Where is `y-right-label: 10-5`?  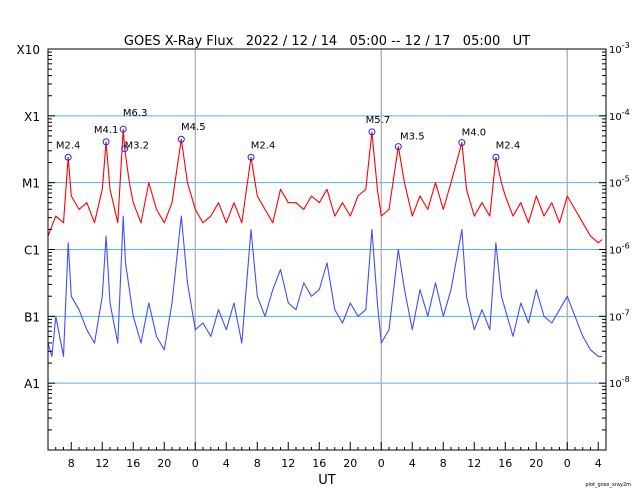
y-right-label: 10-5 is located at coordinates (619, 182).